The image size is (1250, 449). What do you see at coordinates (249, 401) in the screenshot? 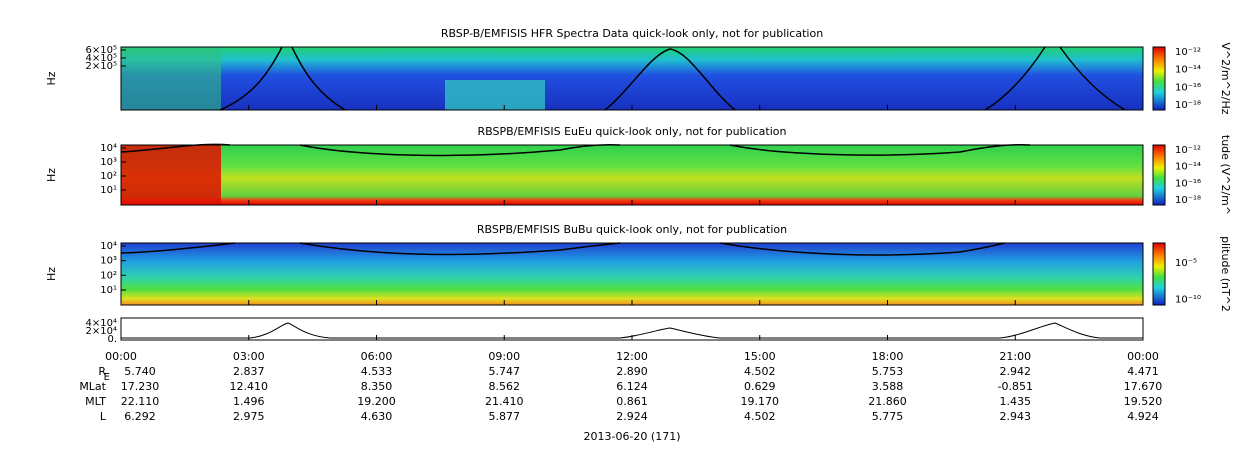
I see `ephemeris-value: 1.496` at bounding box center [249, 401].